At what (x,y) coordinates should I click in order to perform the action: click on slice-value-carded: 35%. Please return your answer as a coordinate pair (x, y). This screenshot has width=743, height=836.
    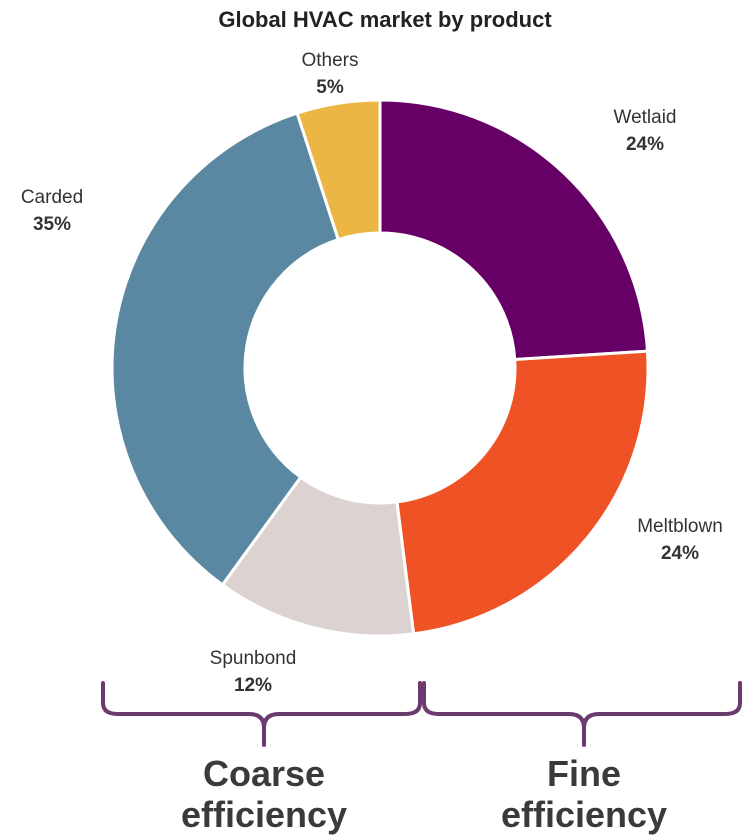
    Looking at the image, I should click on (52, 224).